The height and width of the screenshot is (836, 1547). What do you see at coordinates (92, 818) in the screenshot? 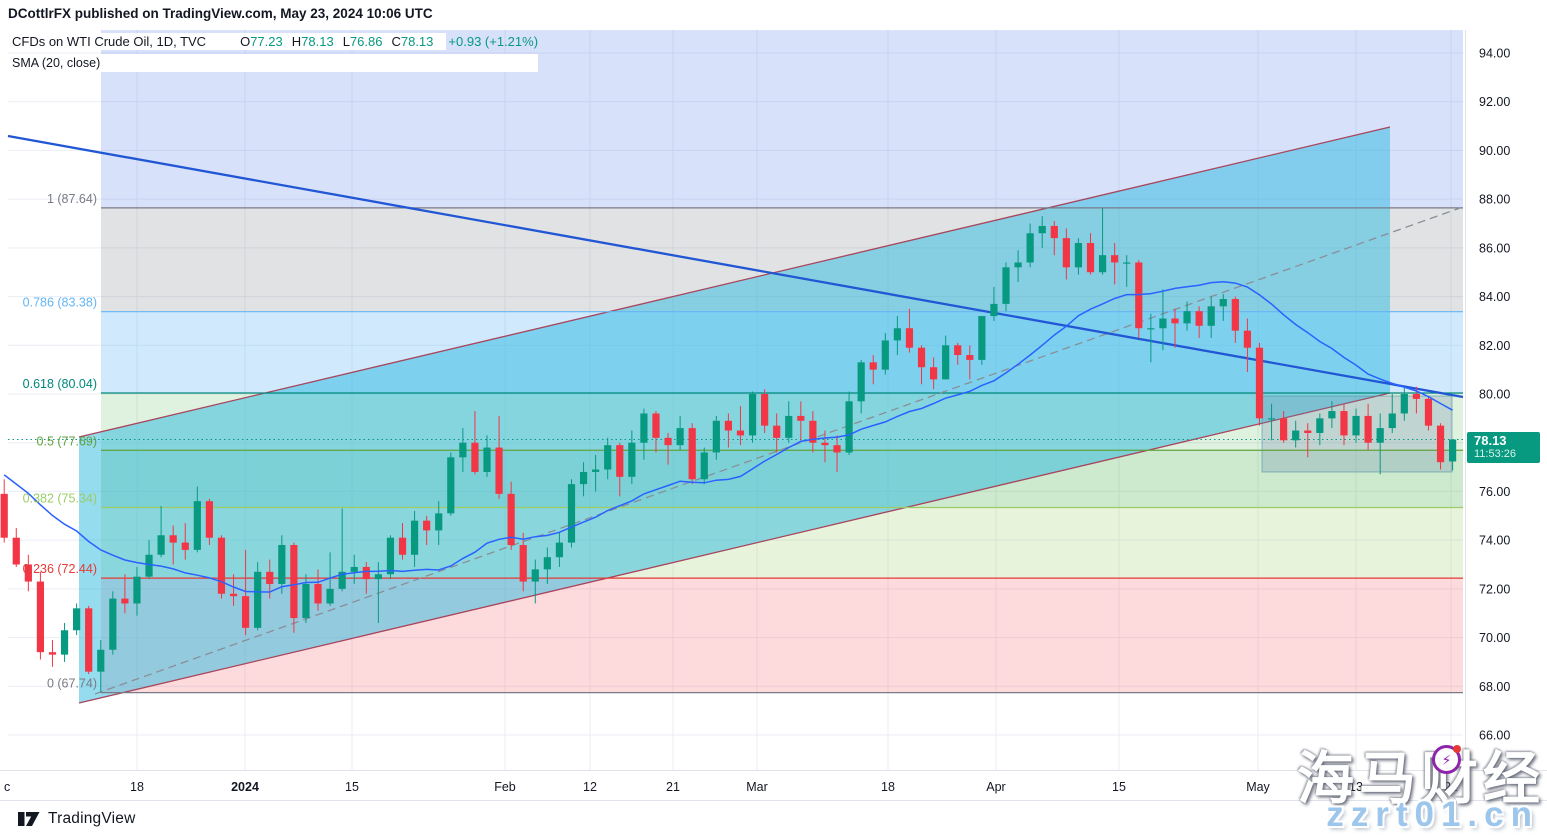
I see `tradingview-brand: TradingView` at bounding box center [92, 818].